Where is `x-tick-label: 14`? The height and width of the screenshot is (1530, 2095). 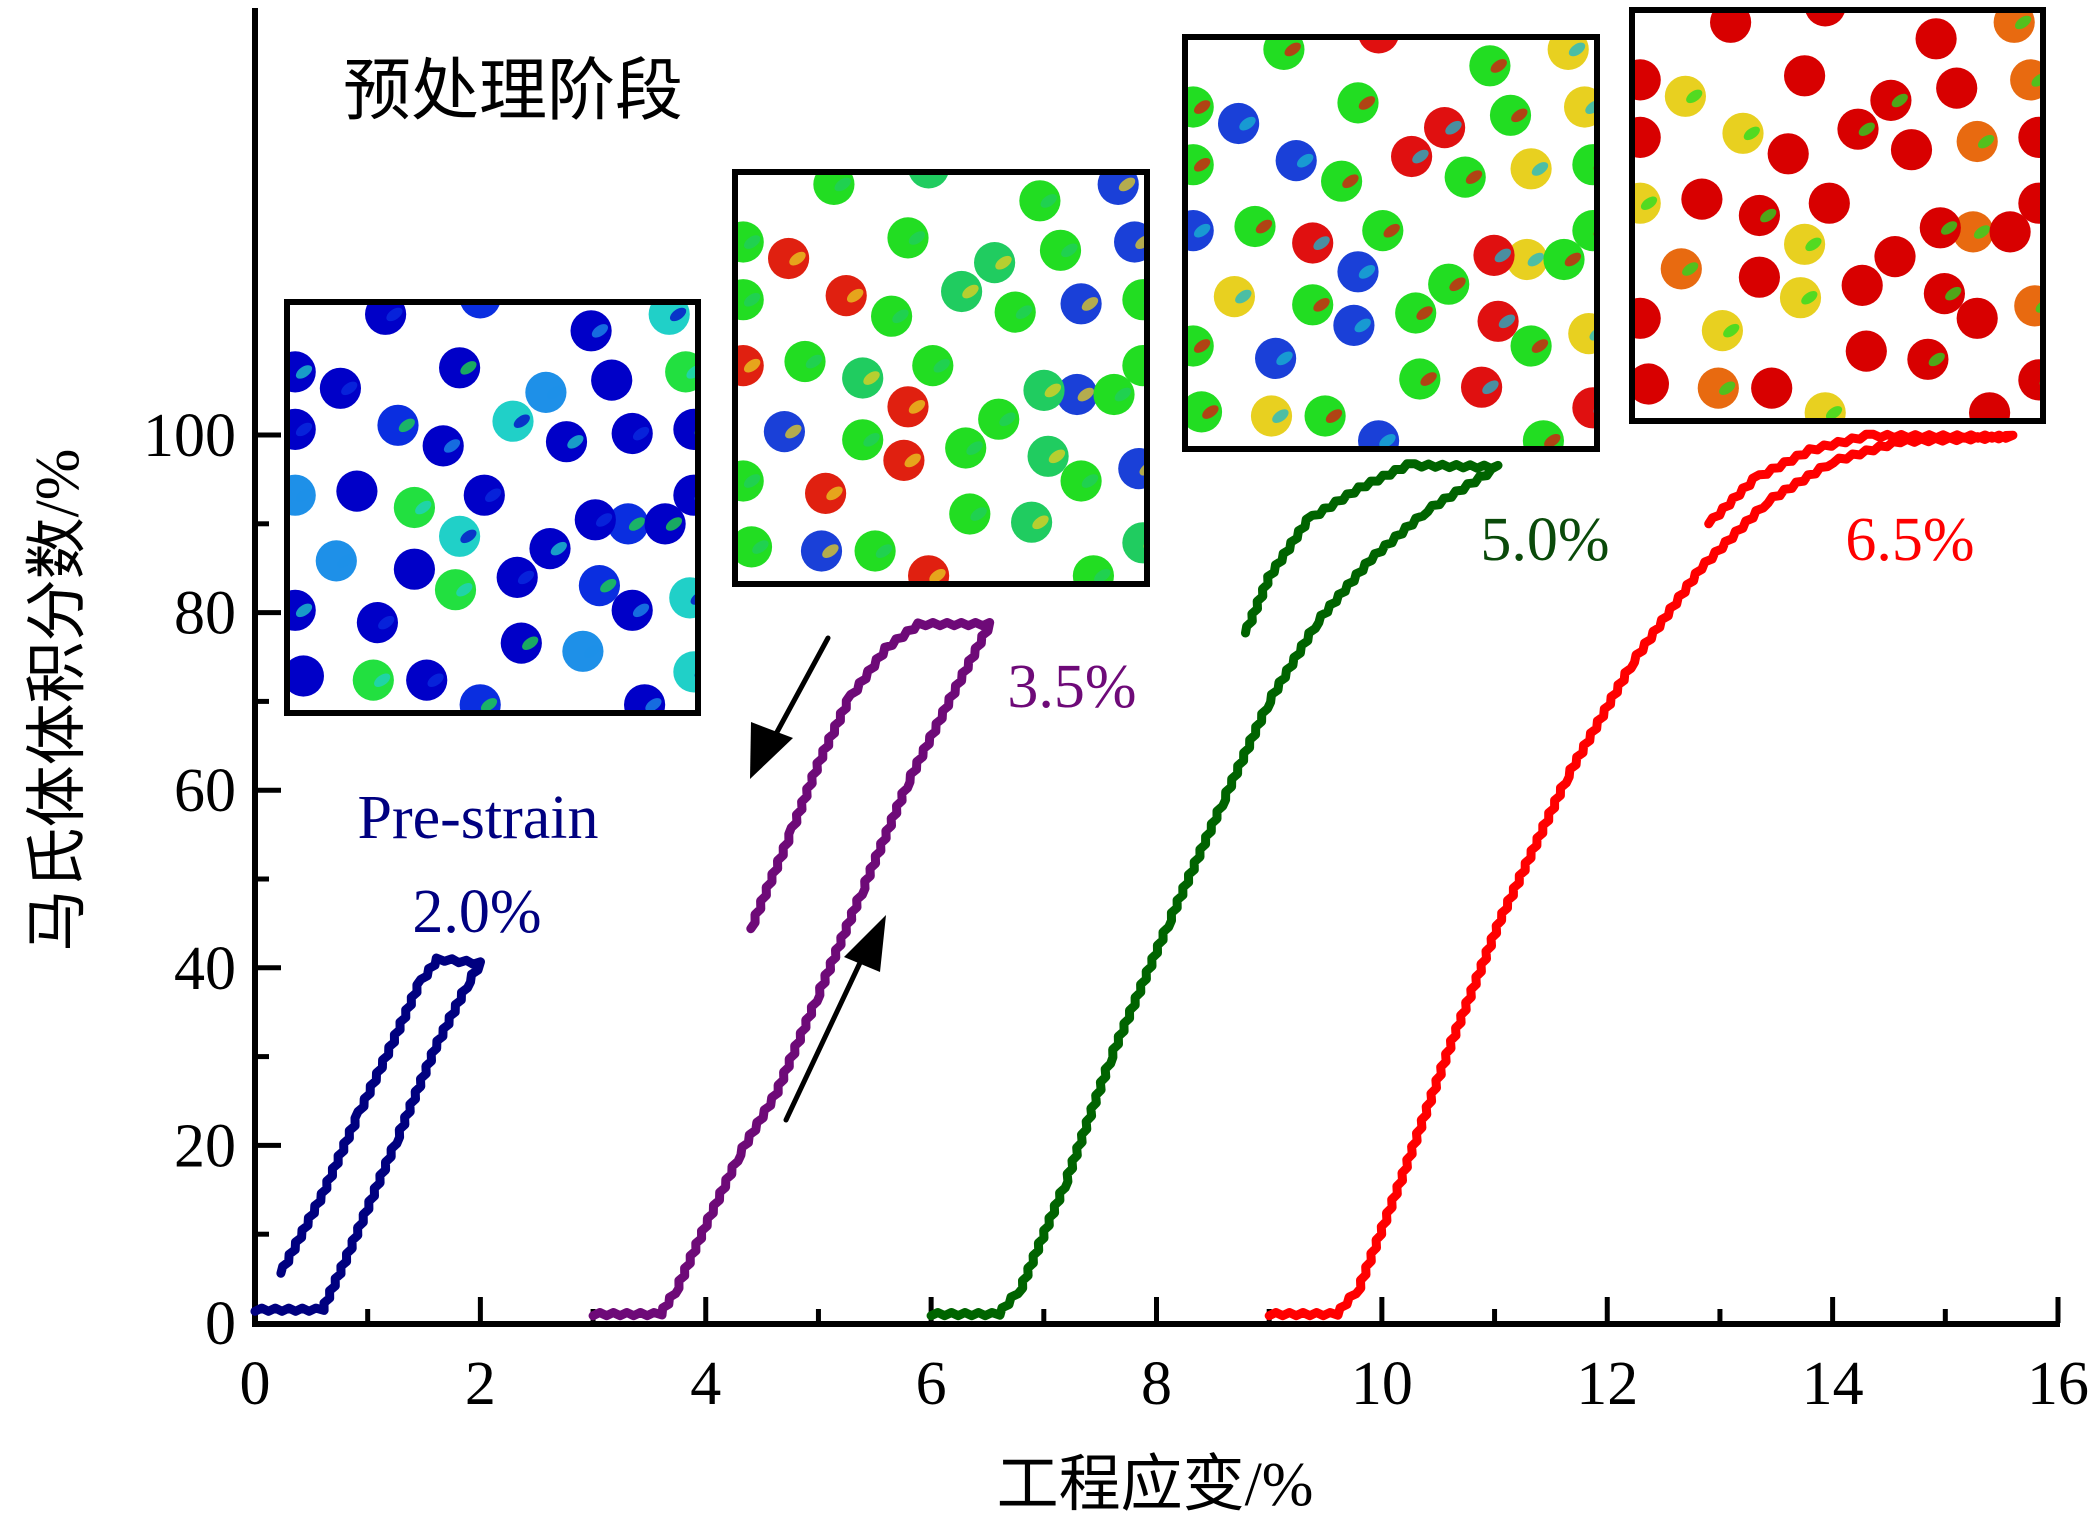 x-tick-label: 14 is located at coordinates (1833, 1384).